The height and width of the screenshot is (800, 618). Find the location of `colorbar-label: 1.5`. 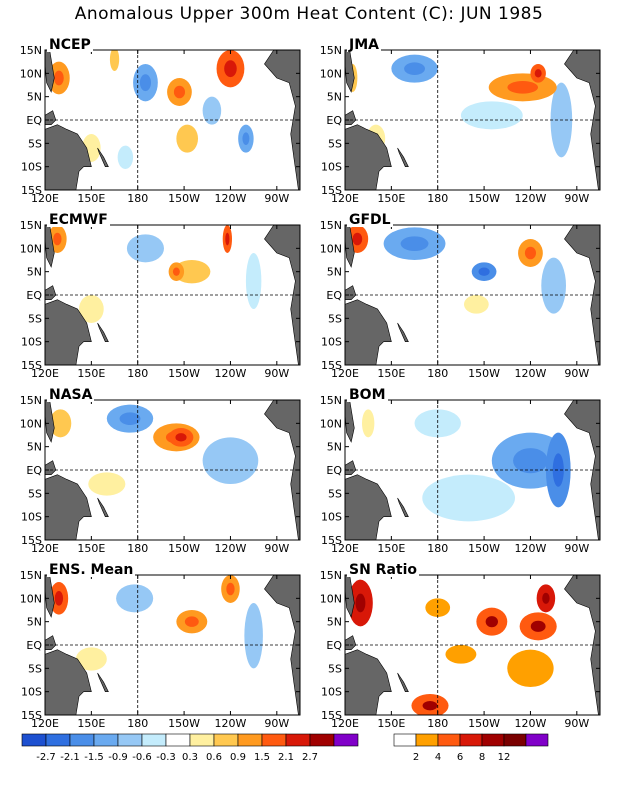

colorbar-label: 1.5 is located at coordinates (262, 757).